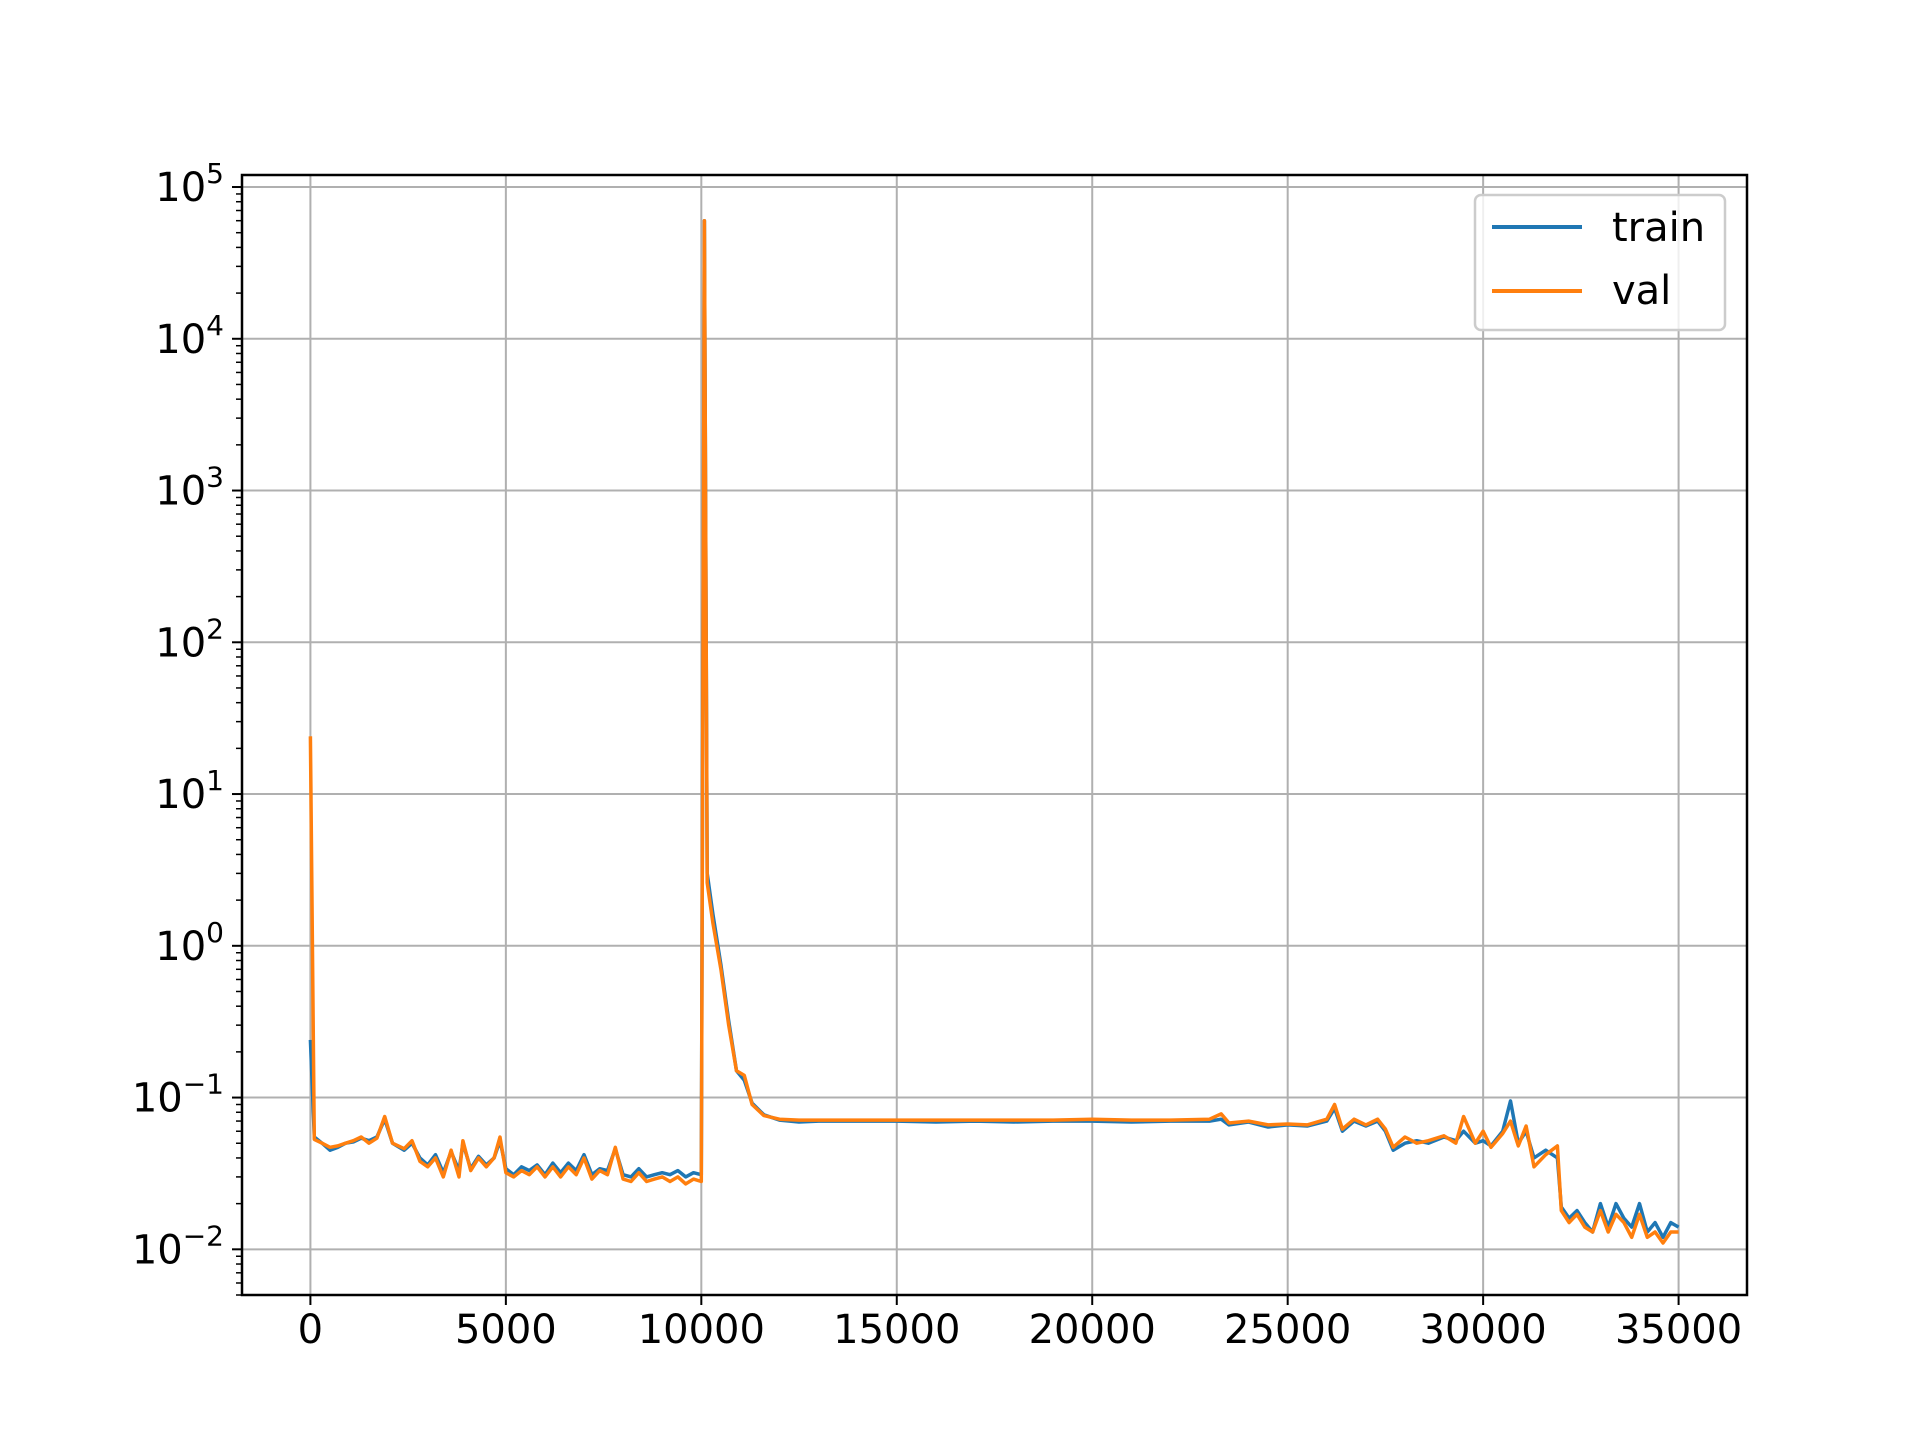 This screenshot has width=1920, height=1440. Describe the element at coordinates (189, 184) in the screenshot. I see `y-tick-label: 10⁵` at that location.